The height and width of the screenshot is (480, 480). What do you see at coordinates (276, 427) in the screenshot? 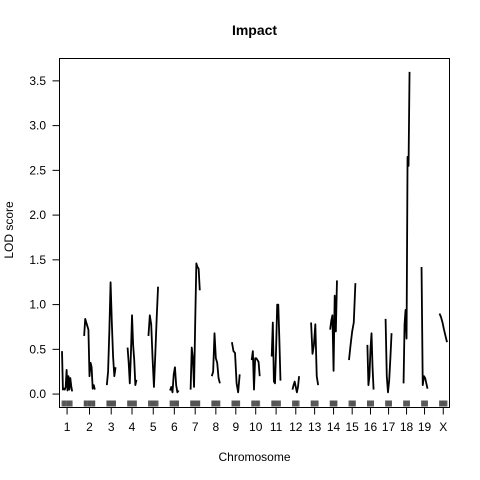
I see `chromosome-label: 11` at bounding box center [276, 427].